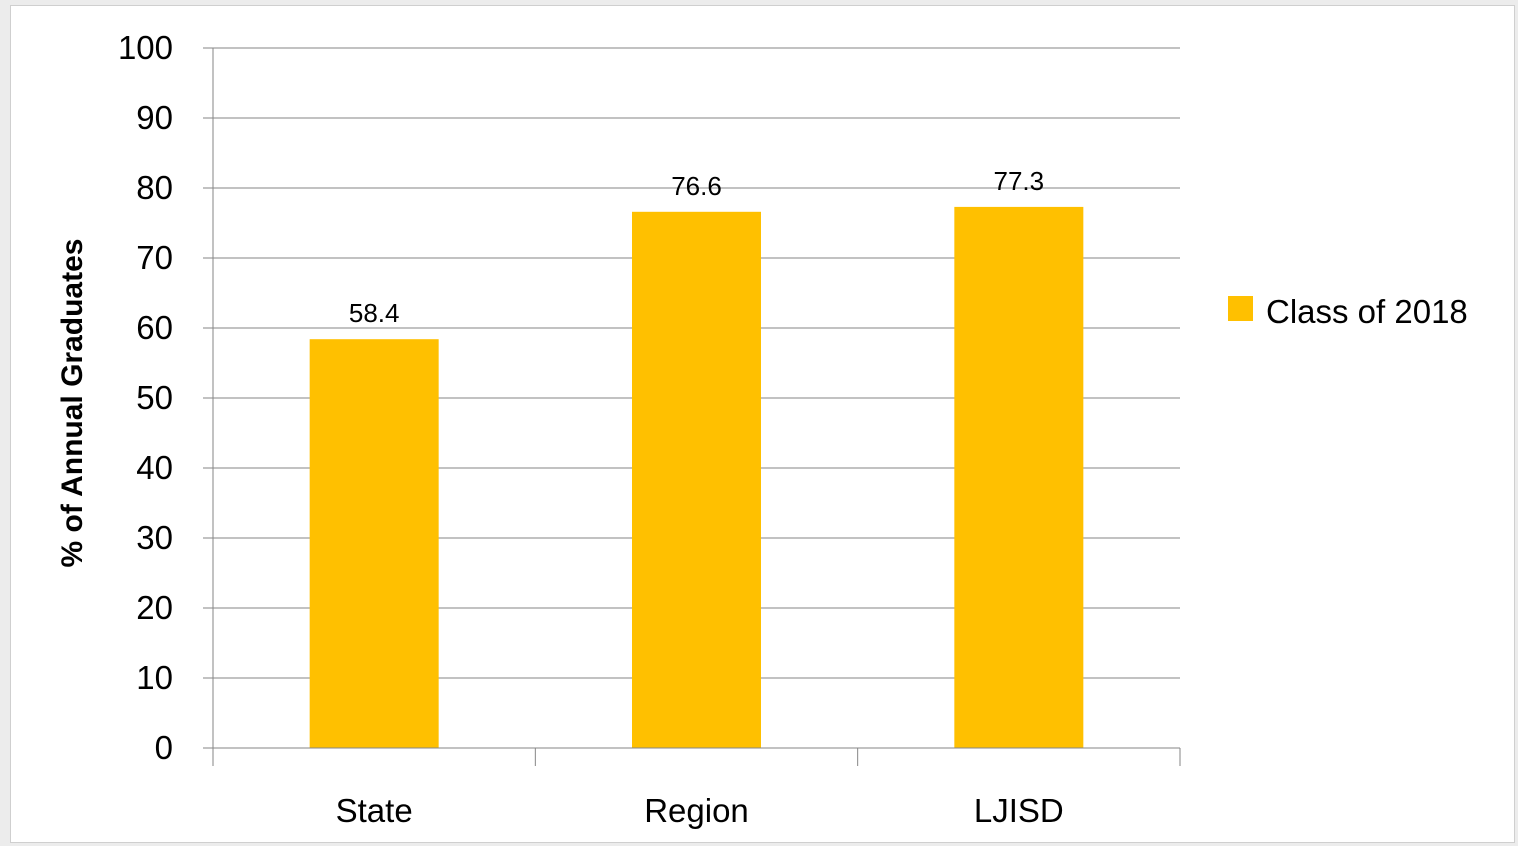 The height and width of the screenshot is (846, 1518). I want to click on y-tick-label: 50, so click(154, 397).